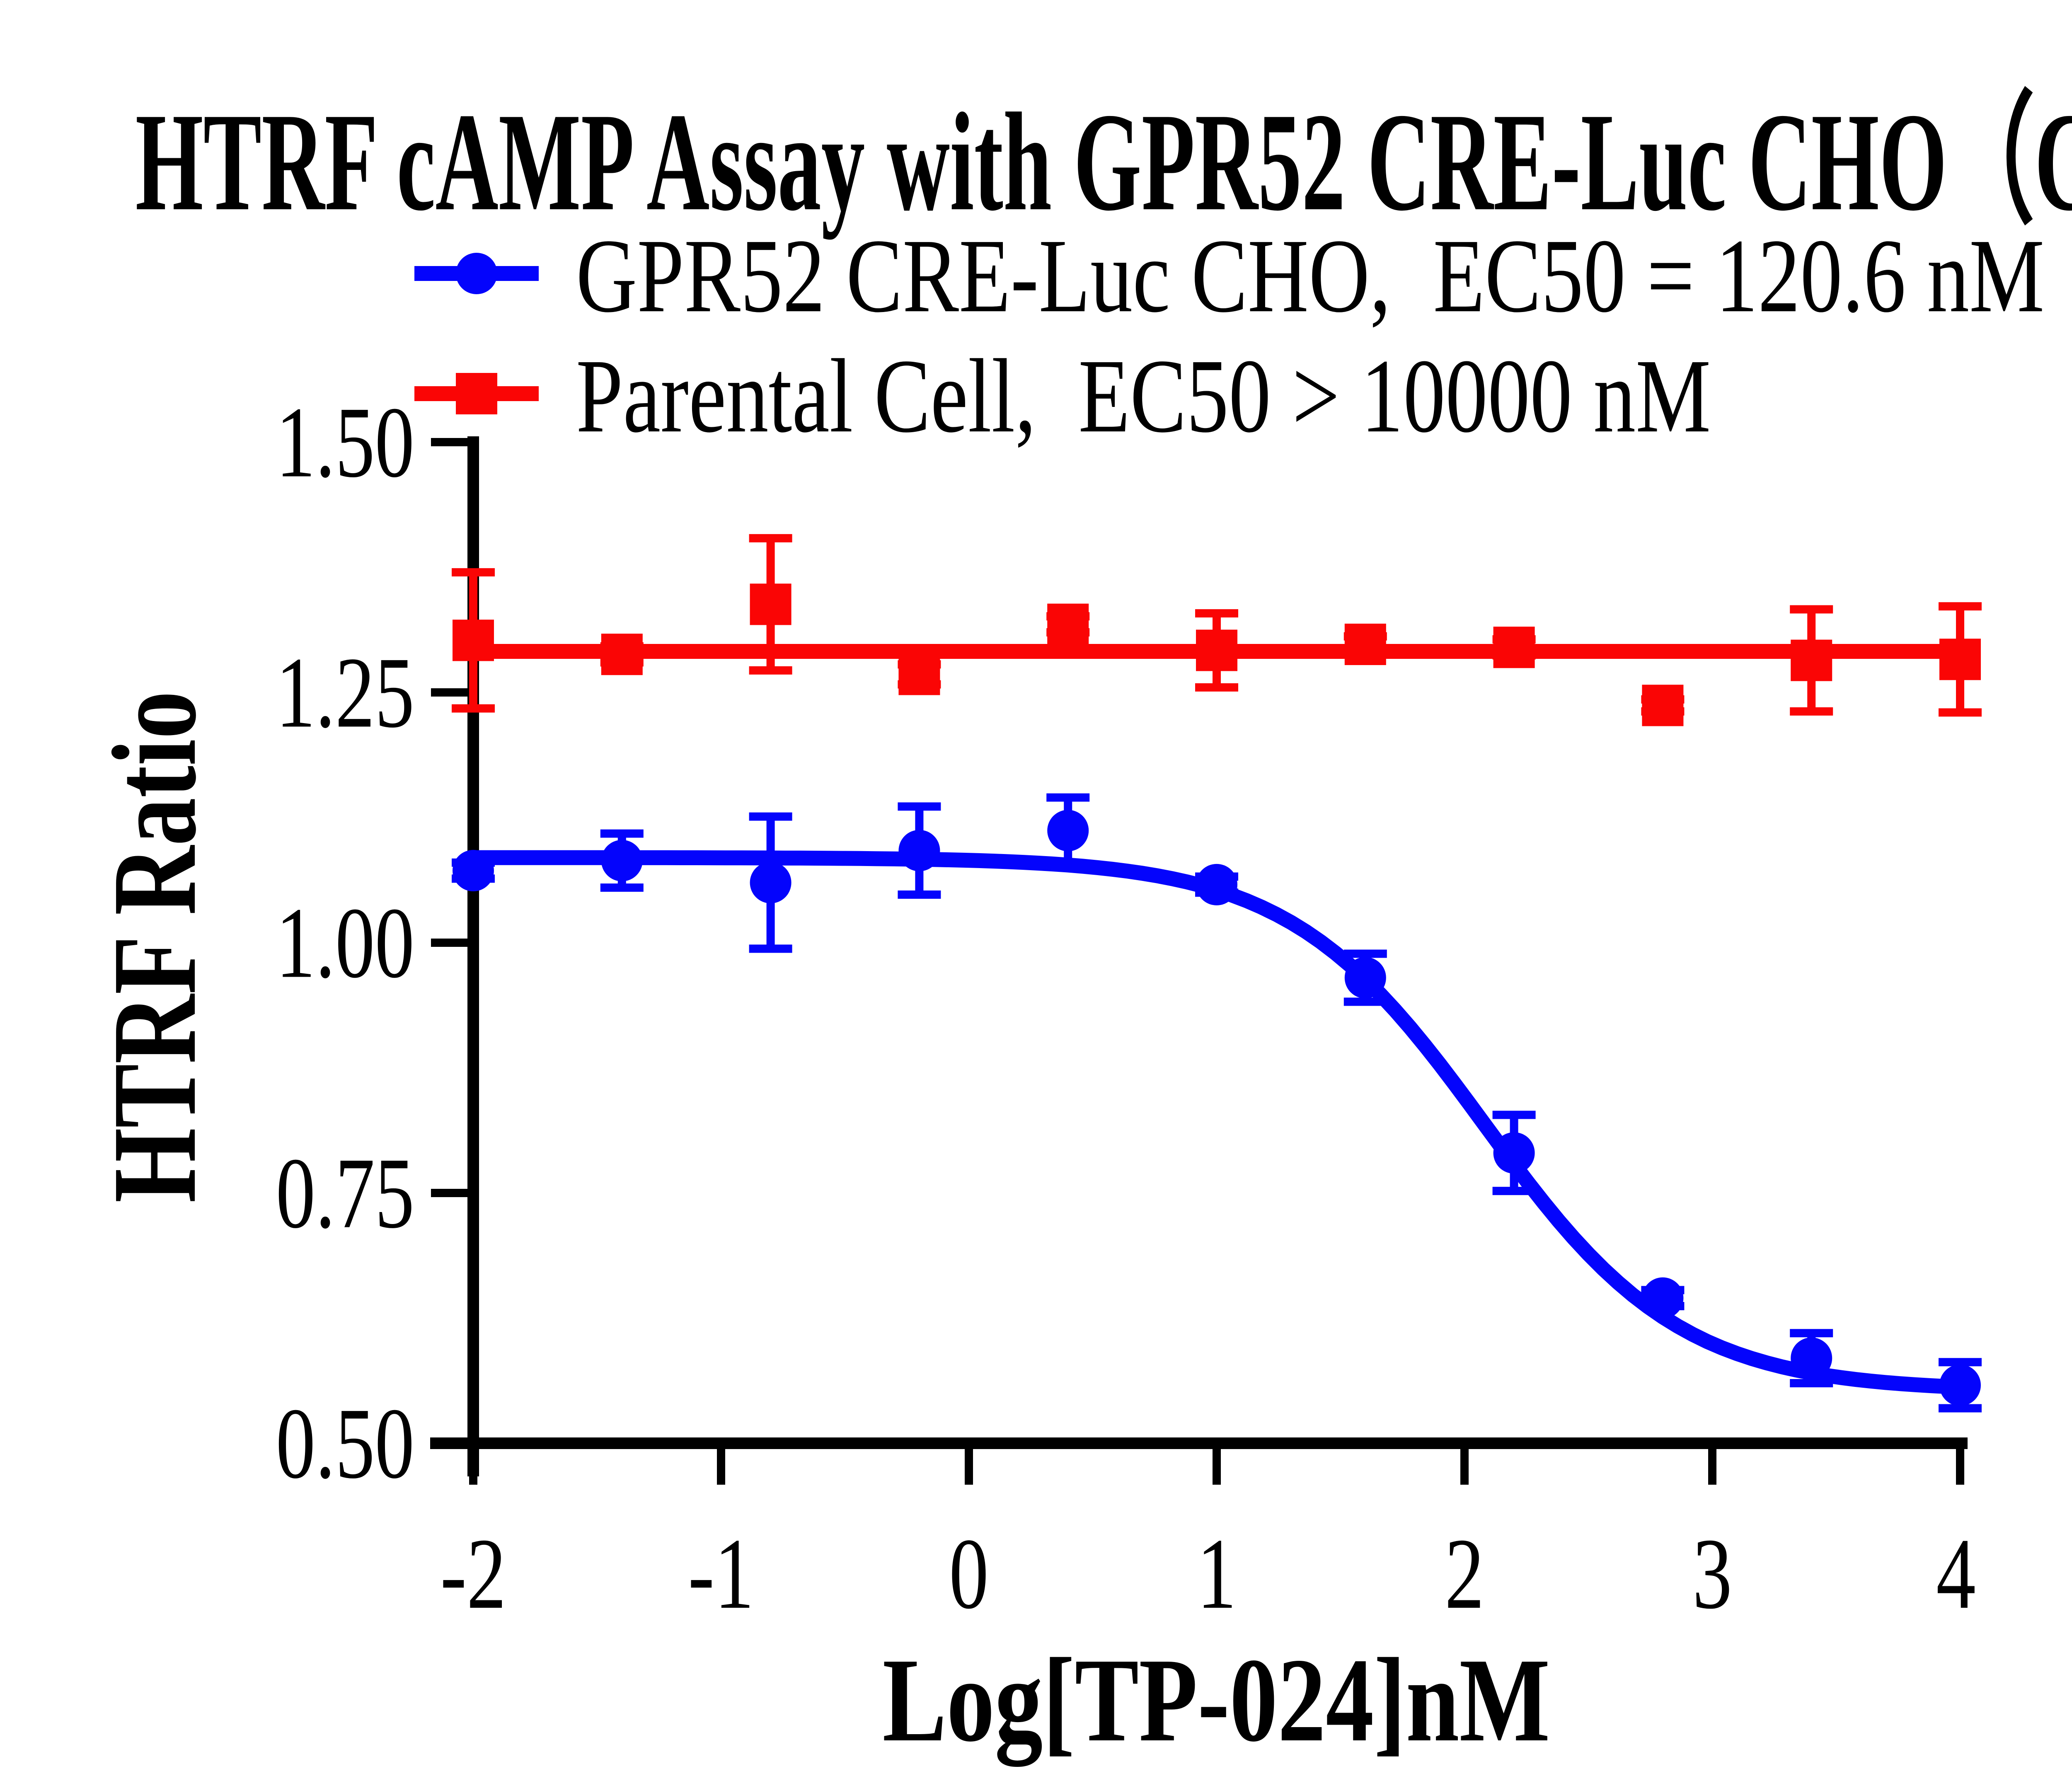 The image size is (2072, 1776). What do you see at coordinates (1956, 1573) in the screenshot?
I see `x-tick-label: 4` at bounding box center [1956, 1573].